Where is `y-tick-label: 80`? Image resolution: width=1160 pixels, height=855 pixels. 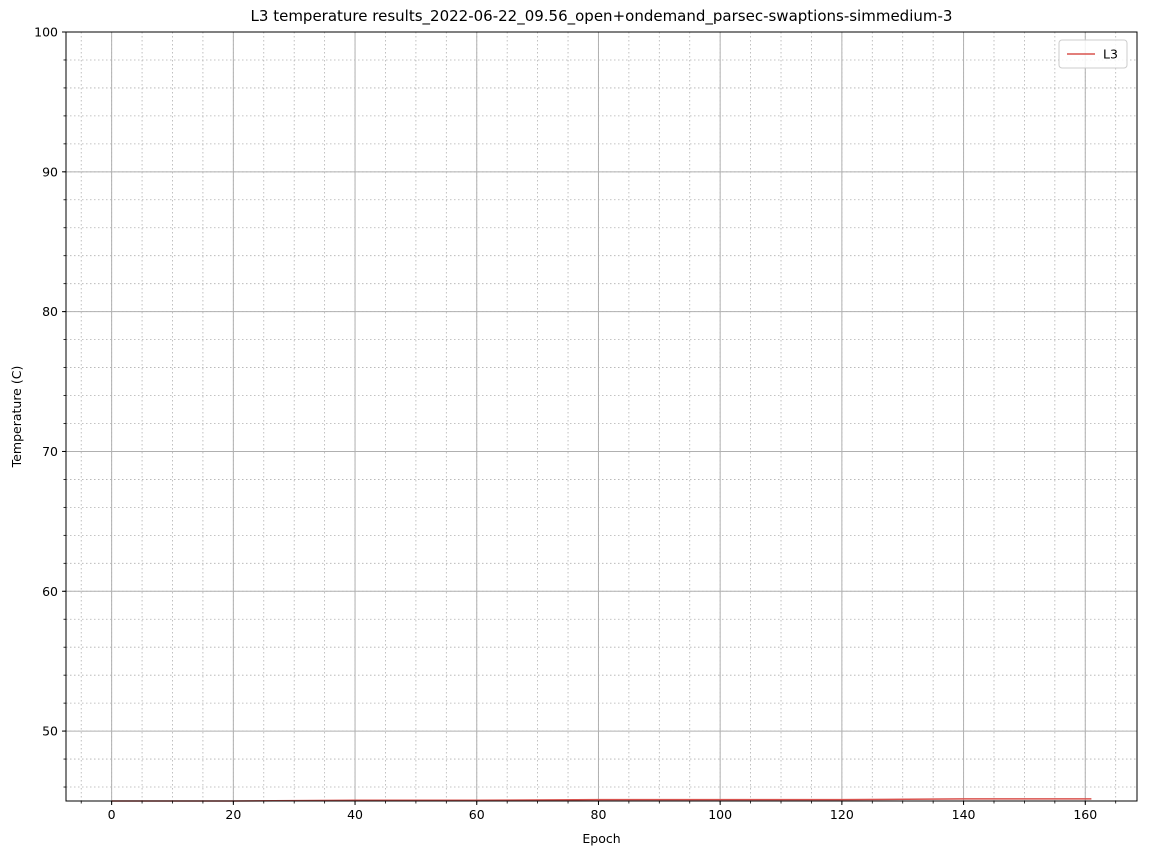
y-tick-label: 80 is located at coordinates (50, 311).